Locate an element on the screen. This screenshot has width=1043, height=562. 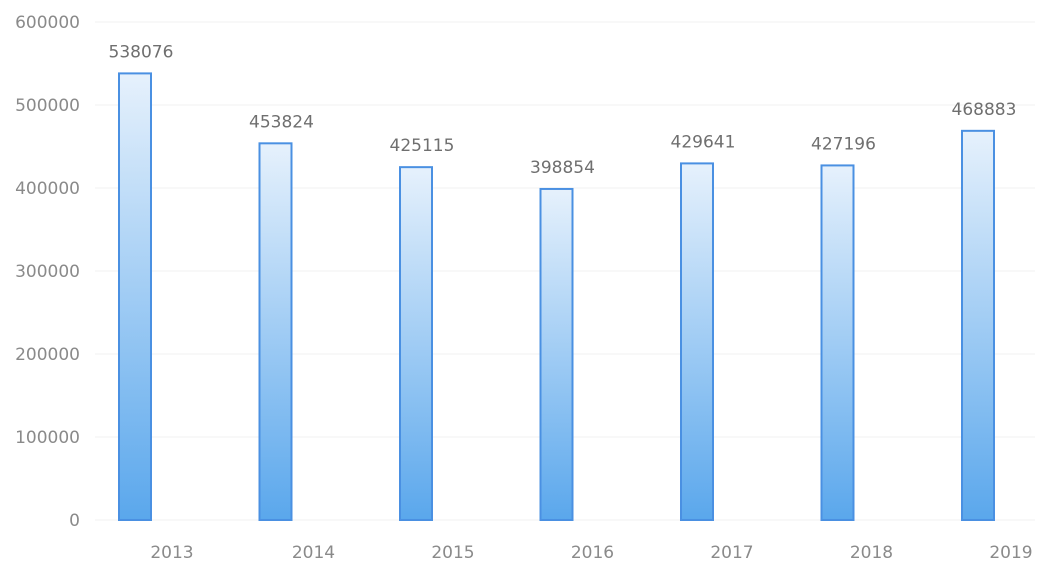
y-tick-label: 400000 is located at coordinates (47, 189).